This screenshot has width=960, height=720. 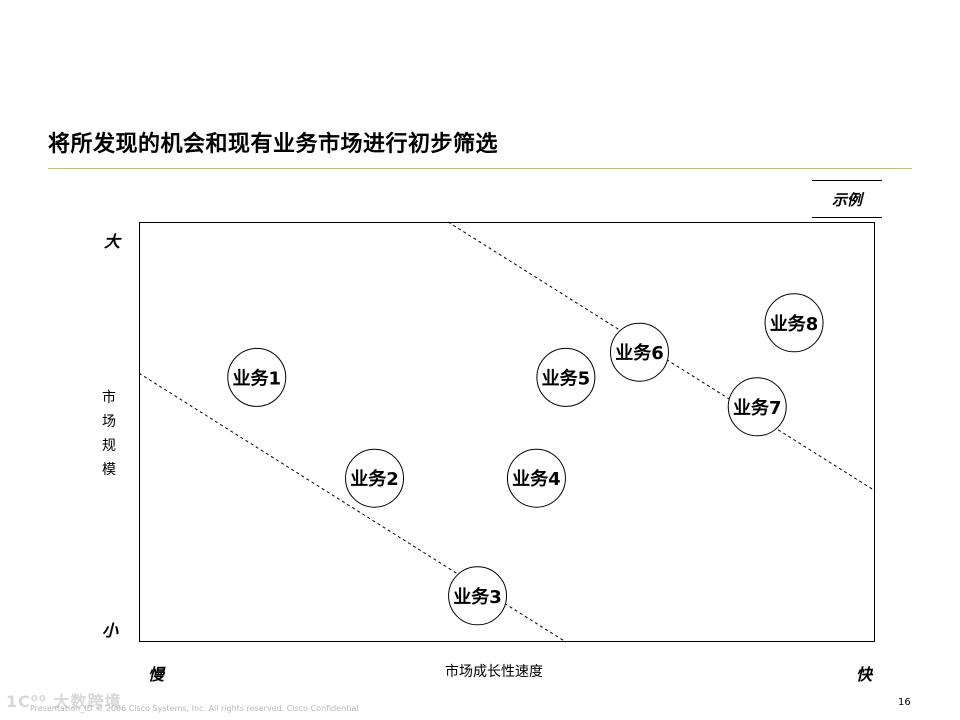 I want to click on data-point-5: 业务5, so click(x=566, y=377).